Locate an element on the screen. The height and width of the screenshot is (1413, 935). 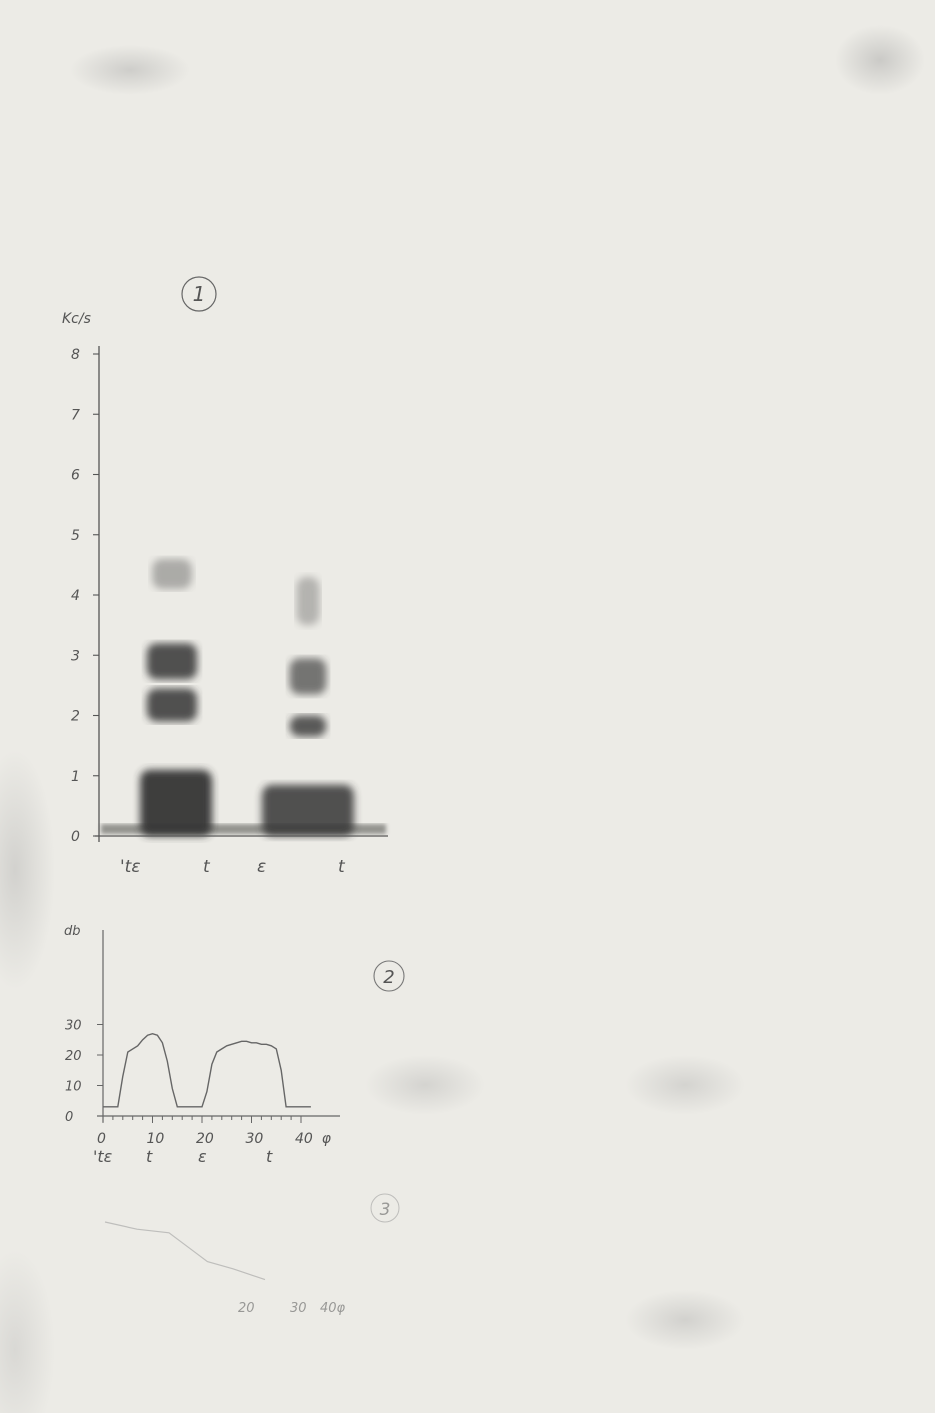
spectrogram-y-tick-label: 2 is located at coordinates (75, 717).